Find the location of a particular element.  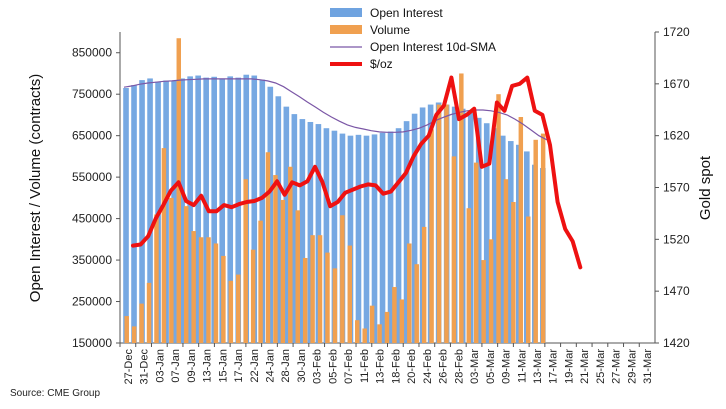

left-tick-label: 450000 is located at coordinates (92, 219).